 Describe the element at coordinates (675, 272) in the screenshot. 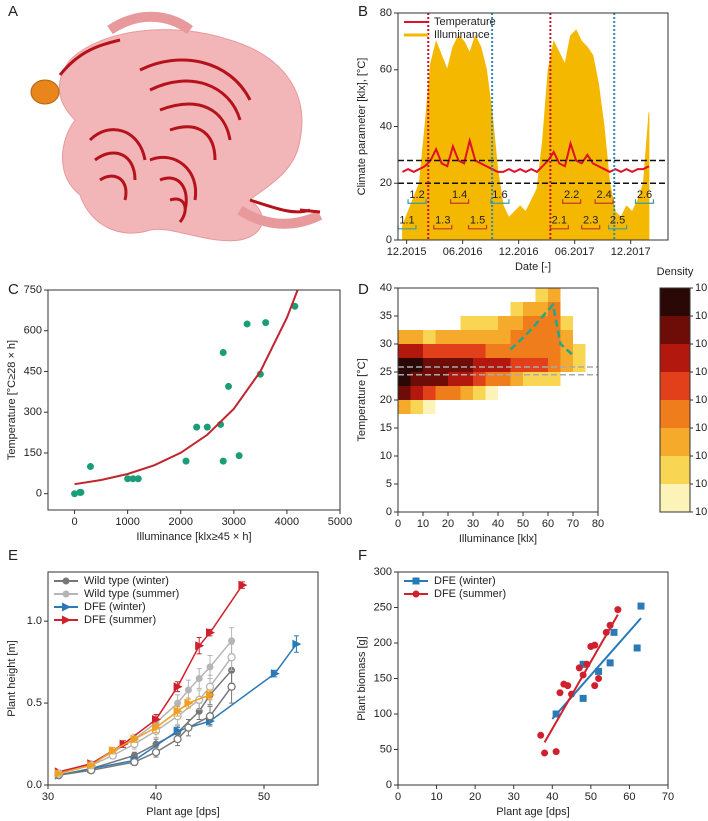

I see `colorbar-title: Density` at that location.